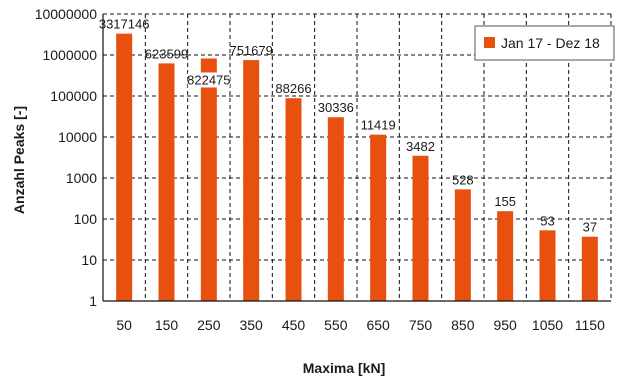 This screenshot has width=617, height=380. I want to click on value-label: 37, so click(590, 227).